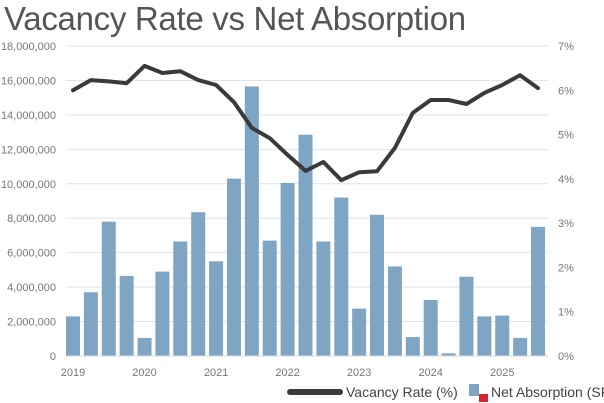 Image resolution: width=604 pixels, height=403 pixels. I want to click on right-axis-tick-label: 2%, so click(566, 268).